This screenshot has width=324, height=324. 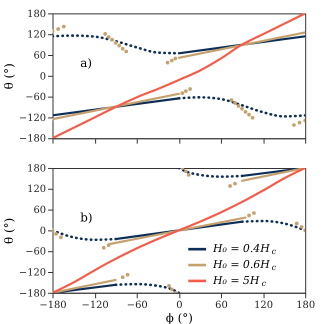 What do you see at coordinates (221, 306) in the screenshot?
I see `x-tick-label: 60` at bounding box center [221, 306].